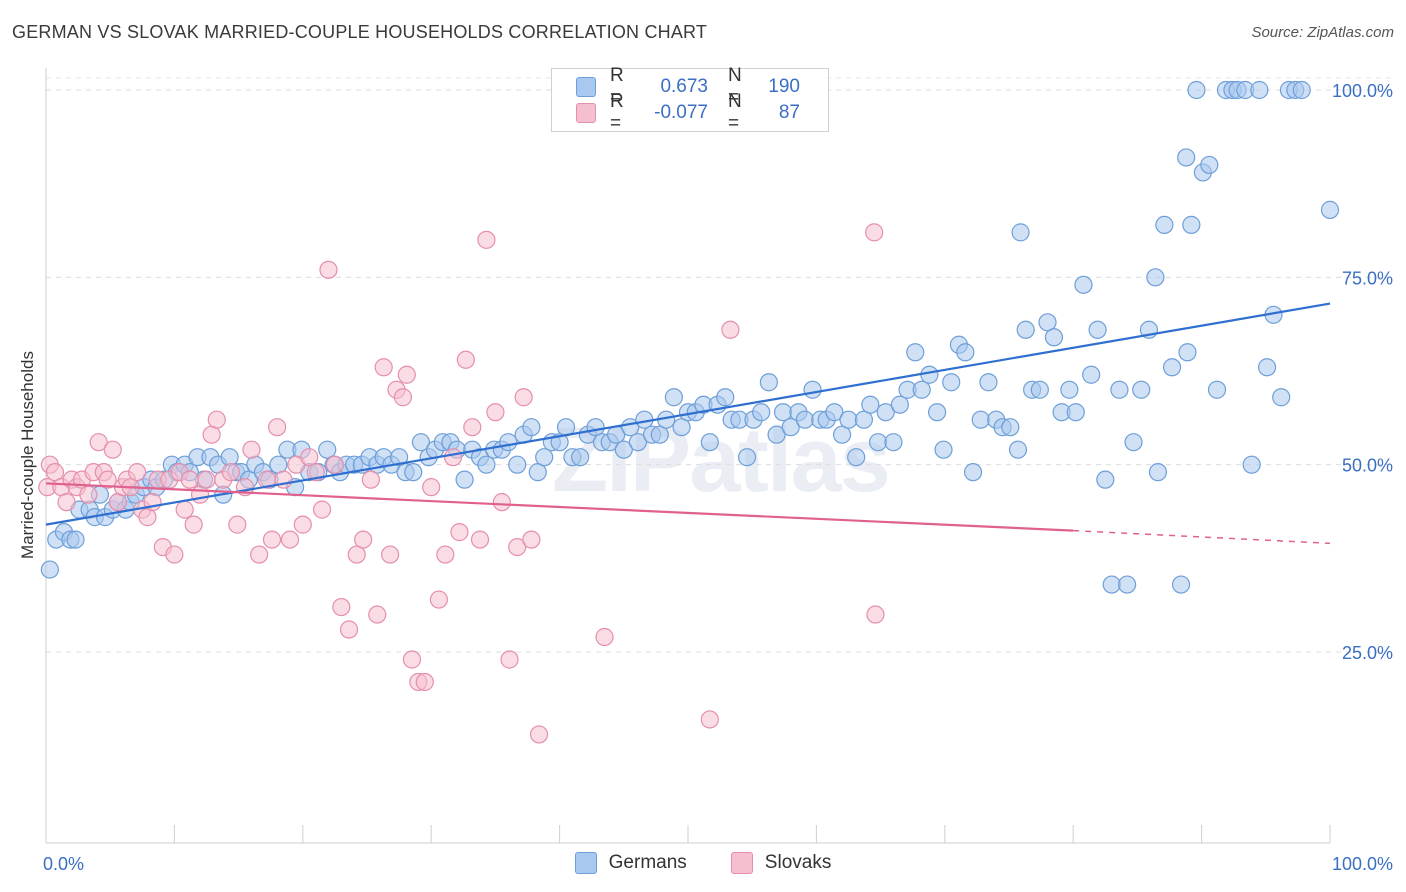 The height and width of the screenshot is (892, 1406). Describe the element at coordinates (586, 113) in the screenshot. I see `legend-swatch-slovaks` at that location.